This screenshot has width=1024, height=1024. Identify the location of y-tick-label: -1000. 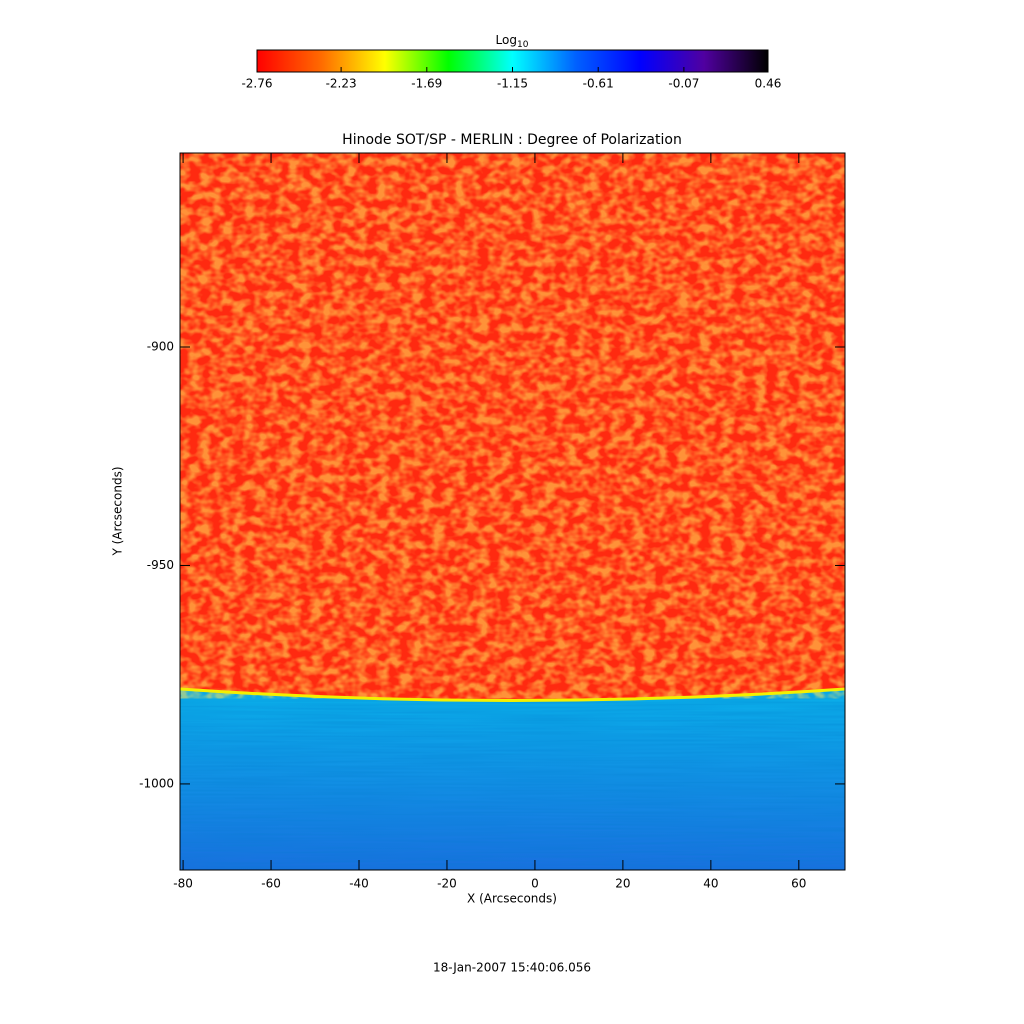
(156, 783).